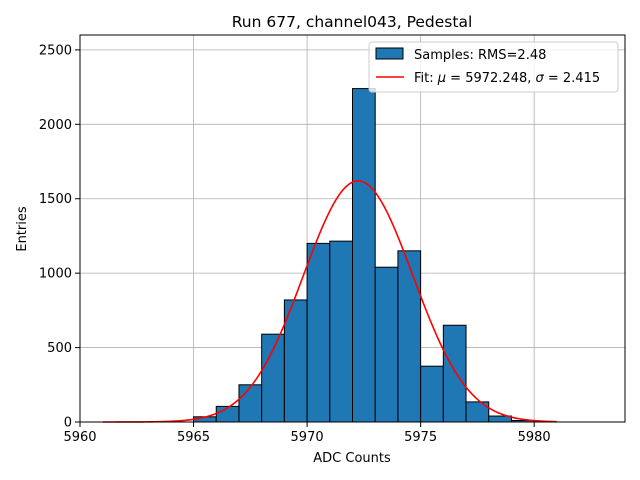 Image resolution: width=640 pixels, height=480 pixels. I want to click on y-tick-label: 2000, so click(55, 125).